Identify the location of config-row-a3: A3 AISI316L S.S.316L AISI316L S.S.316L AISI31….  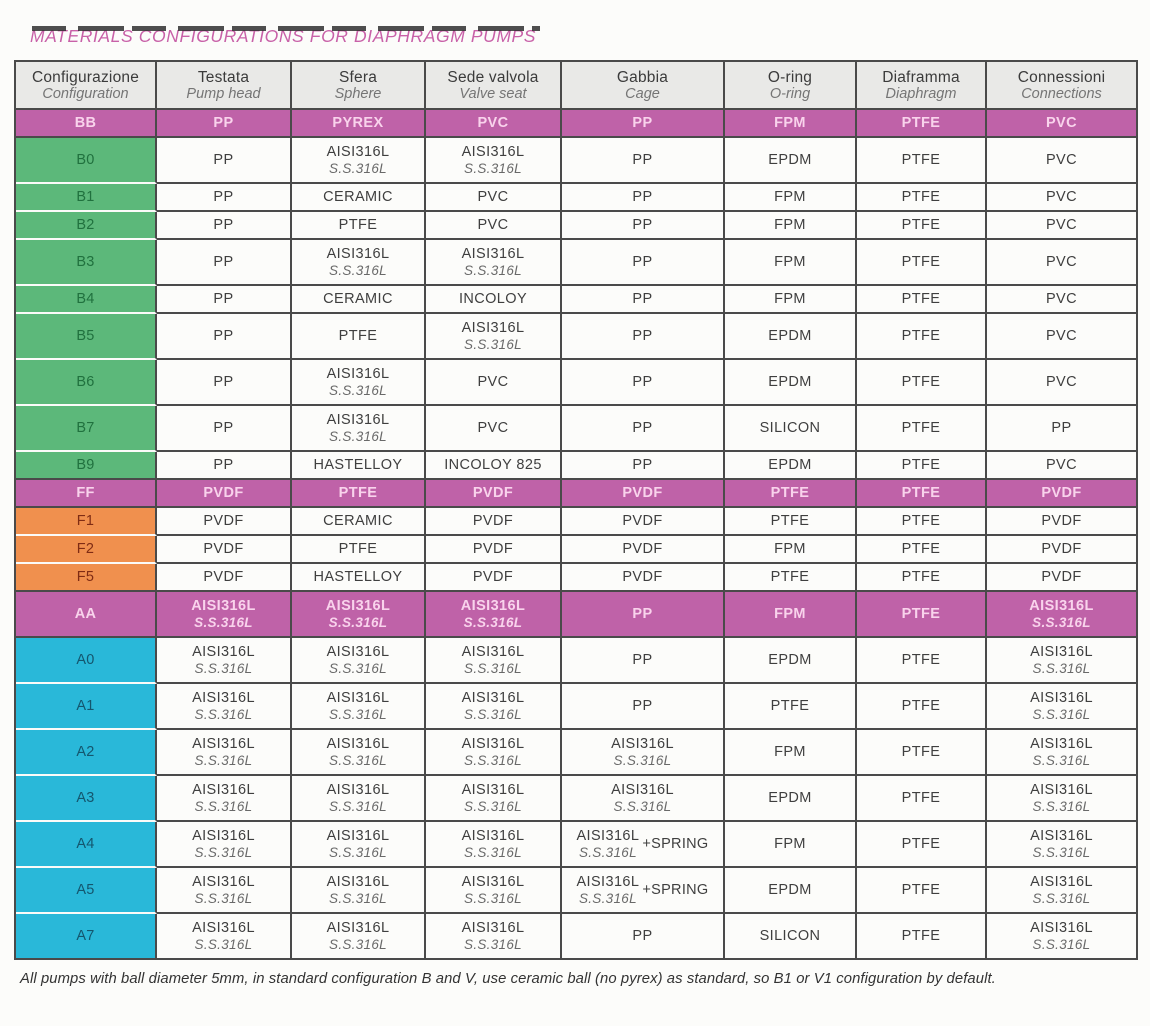
(577, 799).